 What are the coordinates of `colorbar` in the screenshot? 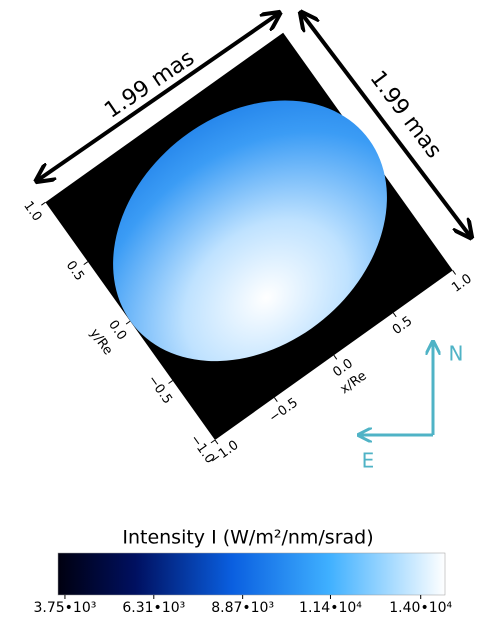 It's located at (251, 574).